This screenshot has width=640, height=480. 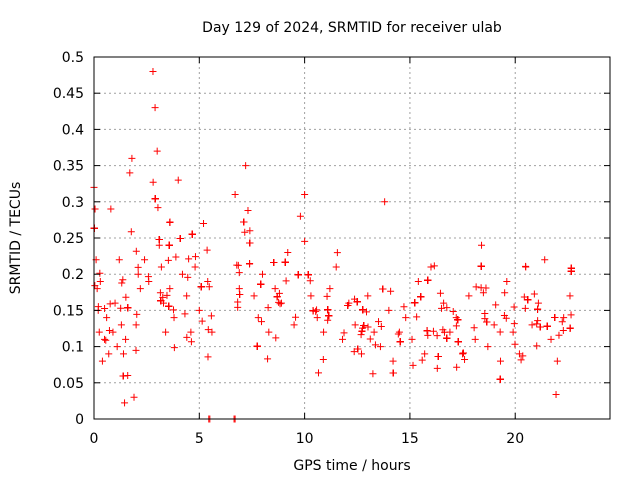 What do you see at coordinates (199, 439) in the screenshot?
I see `x-tick-label: 5` at bounding box center [199, 439].